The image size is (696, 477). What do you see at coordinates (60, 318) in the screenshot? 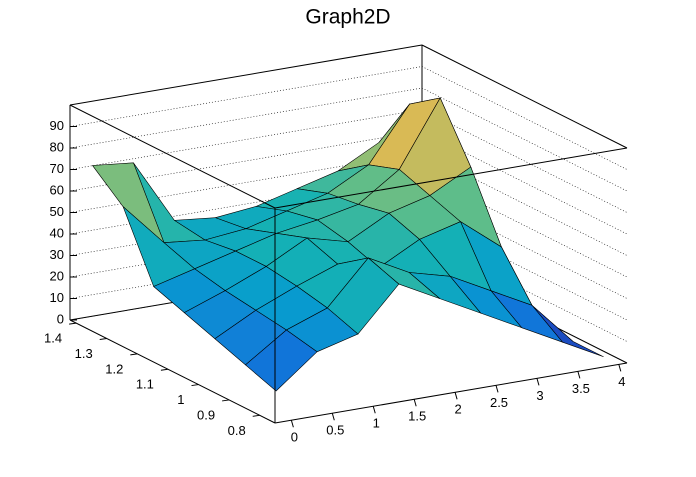
I see `z-tick-label: 0` at bounding box center [60, 318].